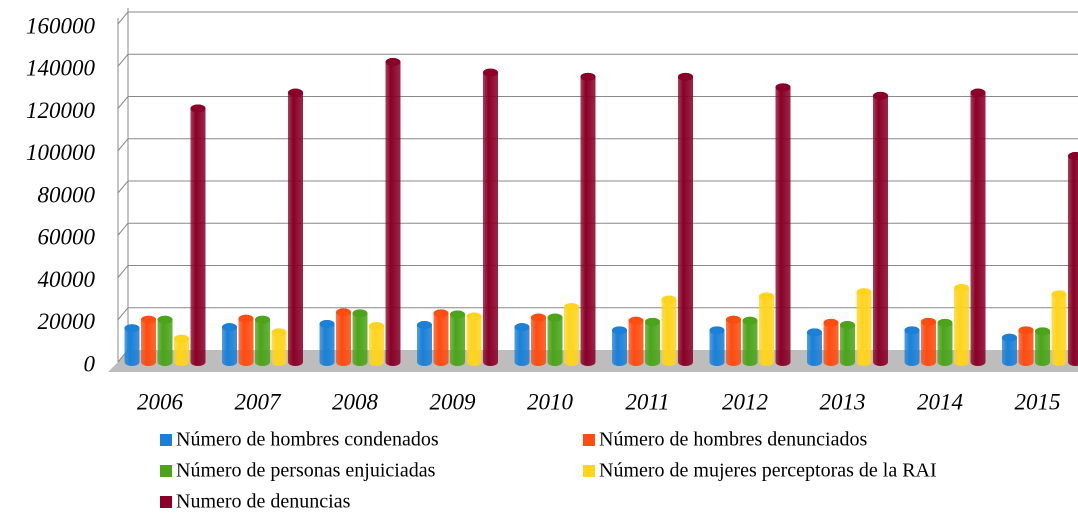  Describe the element at coordinates (453, 401) in the screenshot. I see `x-tick-label: 2009` at that location.